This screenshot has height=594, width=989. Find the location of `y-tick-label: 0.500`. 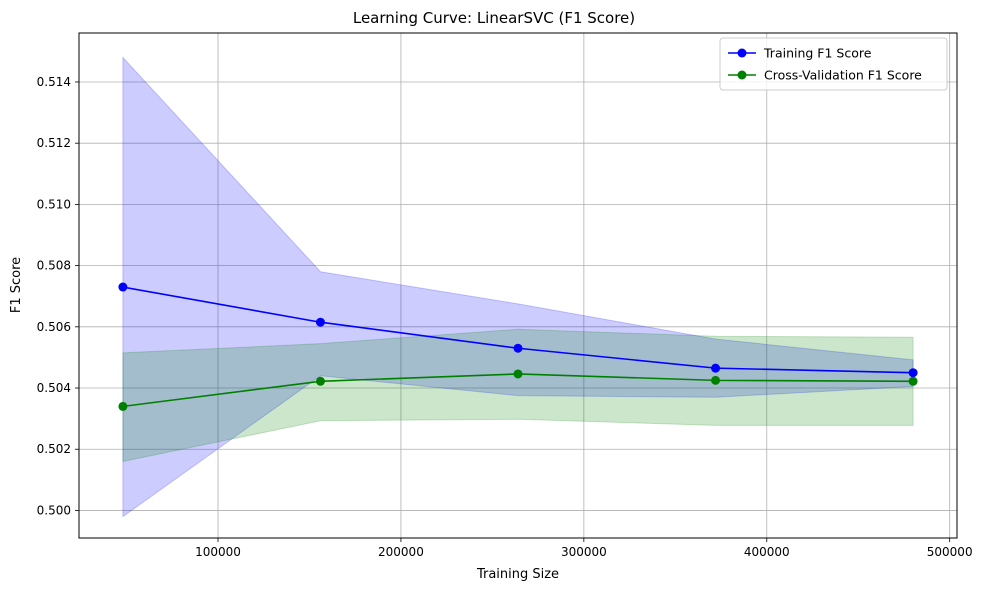

y-tick-label: 0.500 is located at coordinates (54, 510).